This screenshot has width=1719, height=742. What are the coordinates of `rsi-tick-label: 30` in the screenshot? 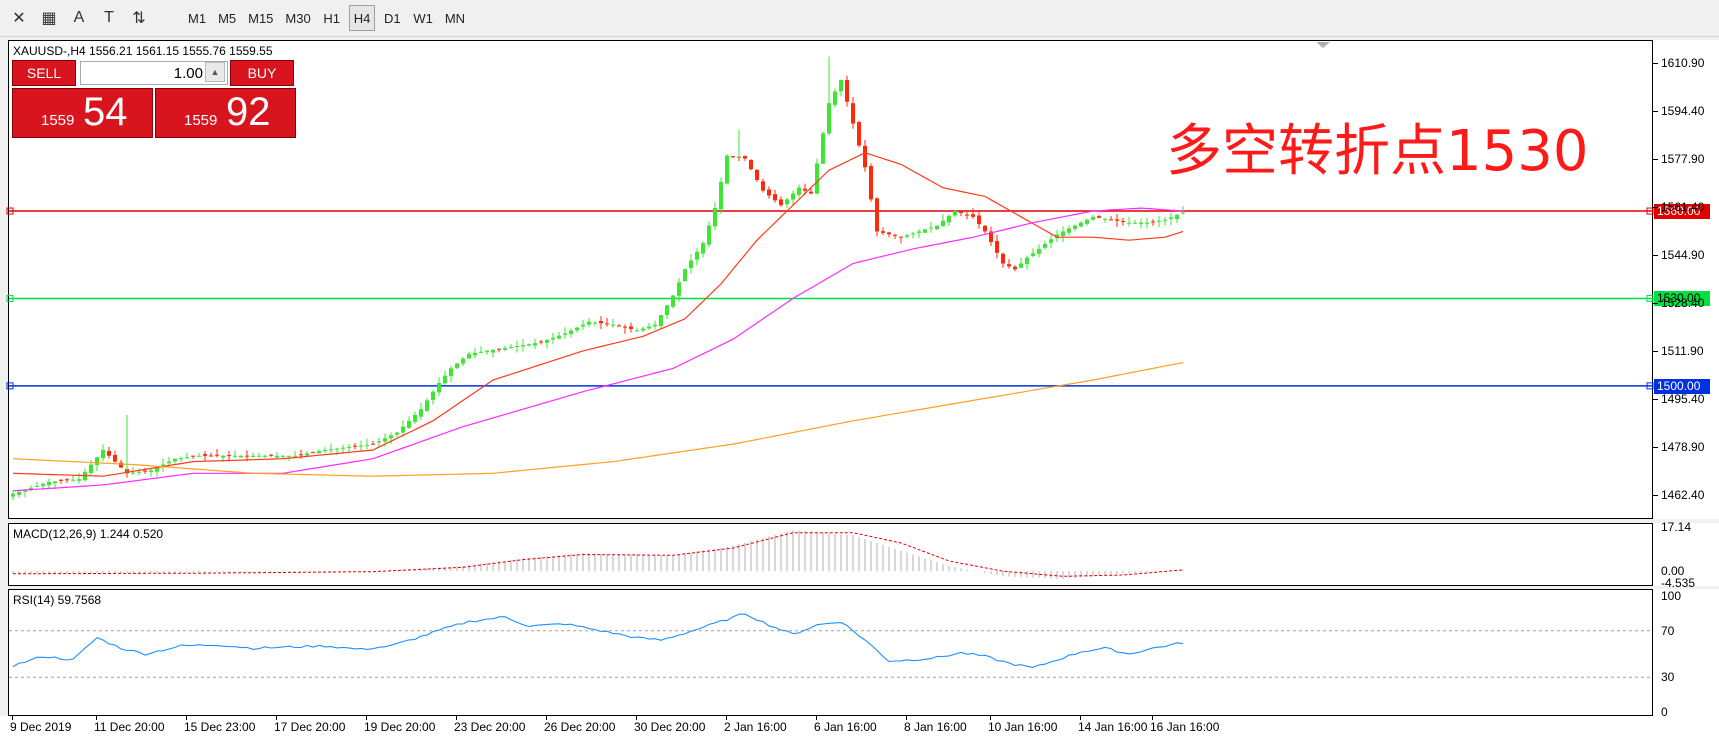 It's located at (1668, 677).